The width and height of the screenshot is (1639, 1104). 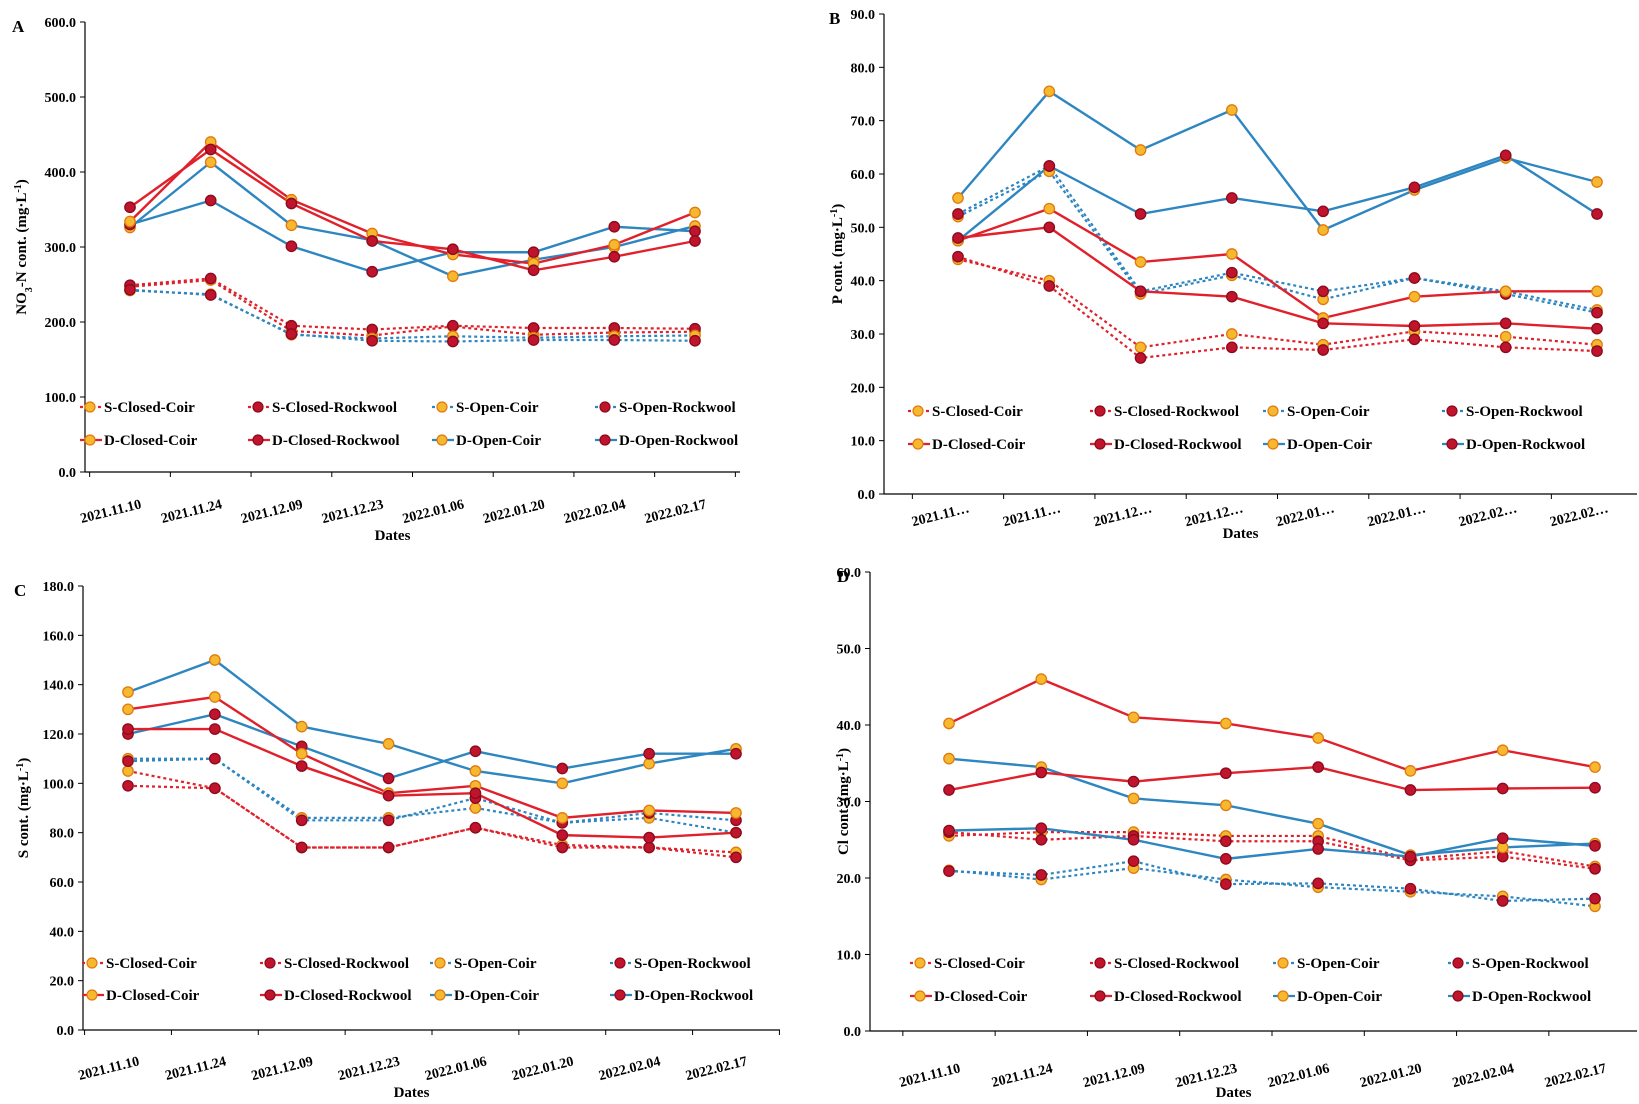 I want to click on legend-label: S-Closed-Rockwool, so click(x=1176, y=412).